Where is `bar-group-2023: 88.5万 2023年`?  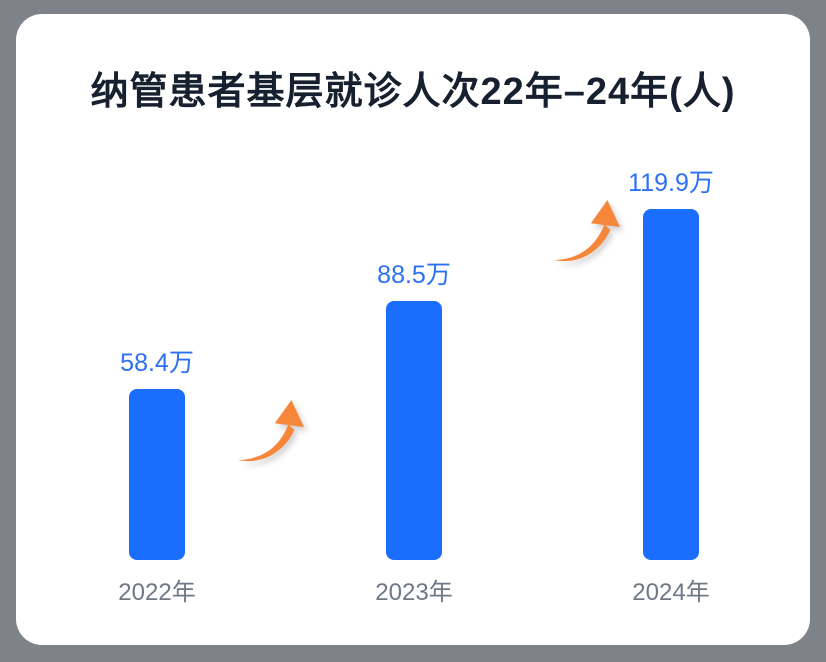
bar-group-2023: 88.5万 2023年 is located at coordinates (413, 433).